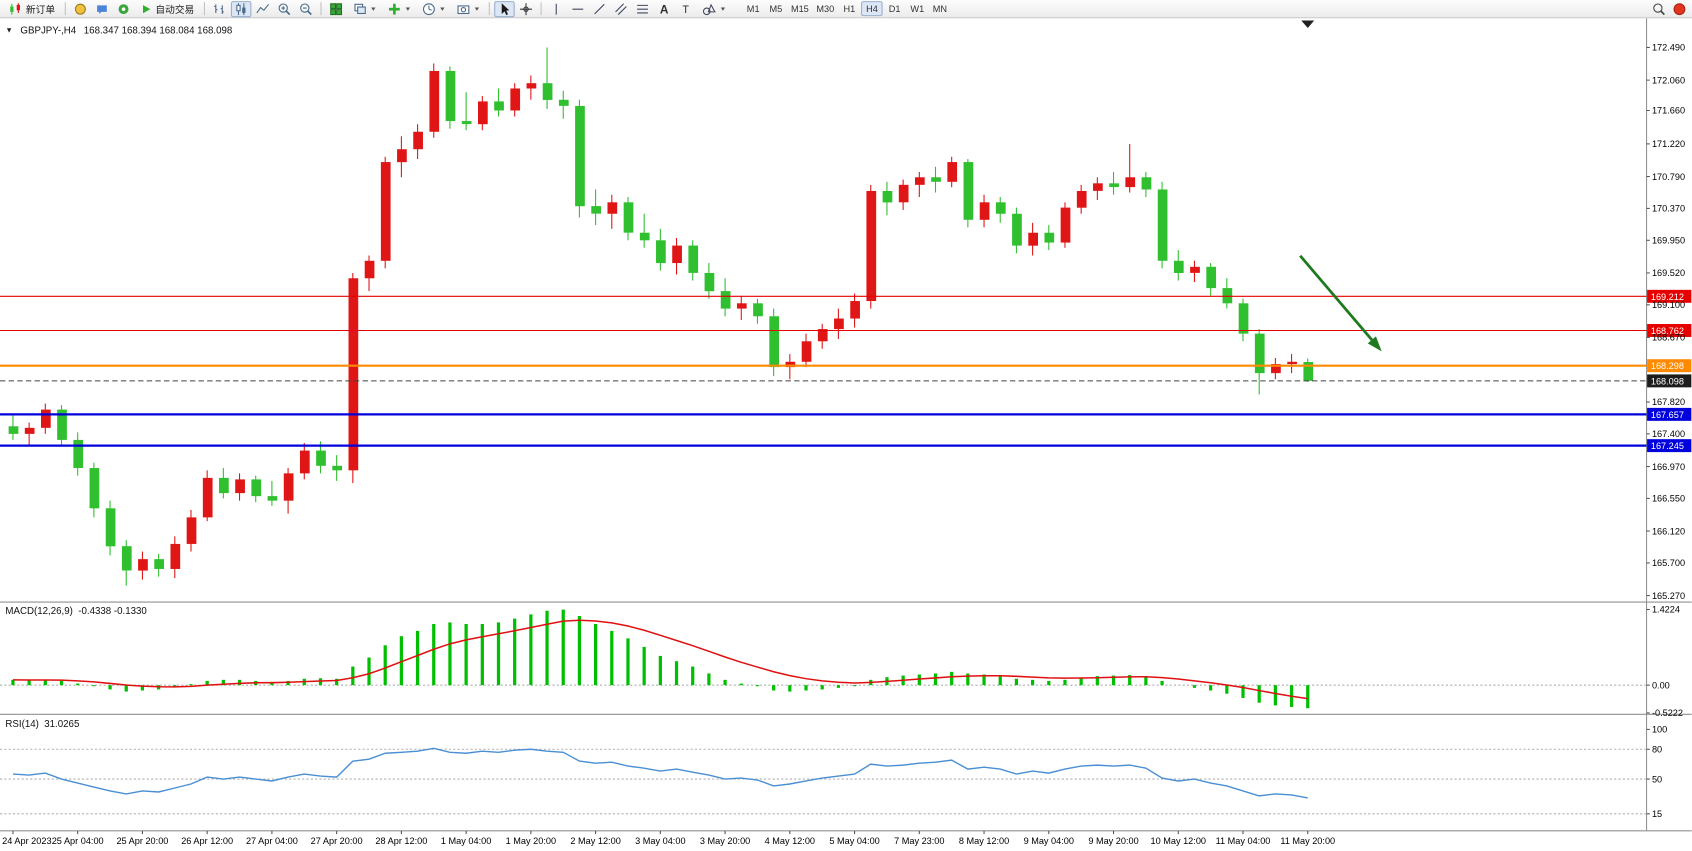  Describe the element at coordinates (940, 9) in the screenshot. I see `timeframe-mn-button: MN` at that location.